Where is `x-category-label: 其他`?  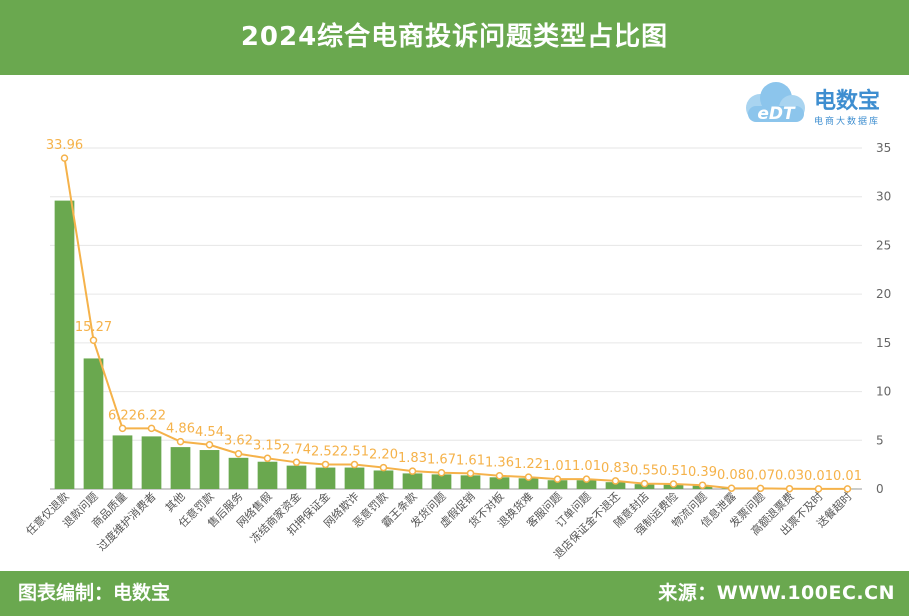 x-category-label: 其他 is located at coordinates (175, 502).